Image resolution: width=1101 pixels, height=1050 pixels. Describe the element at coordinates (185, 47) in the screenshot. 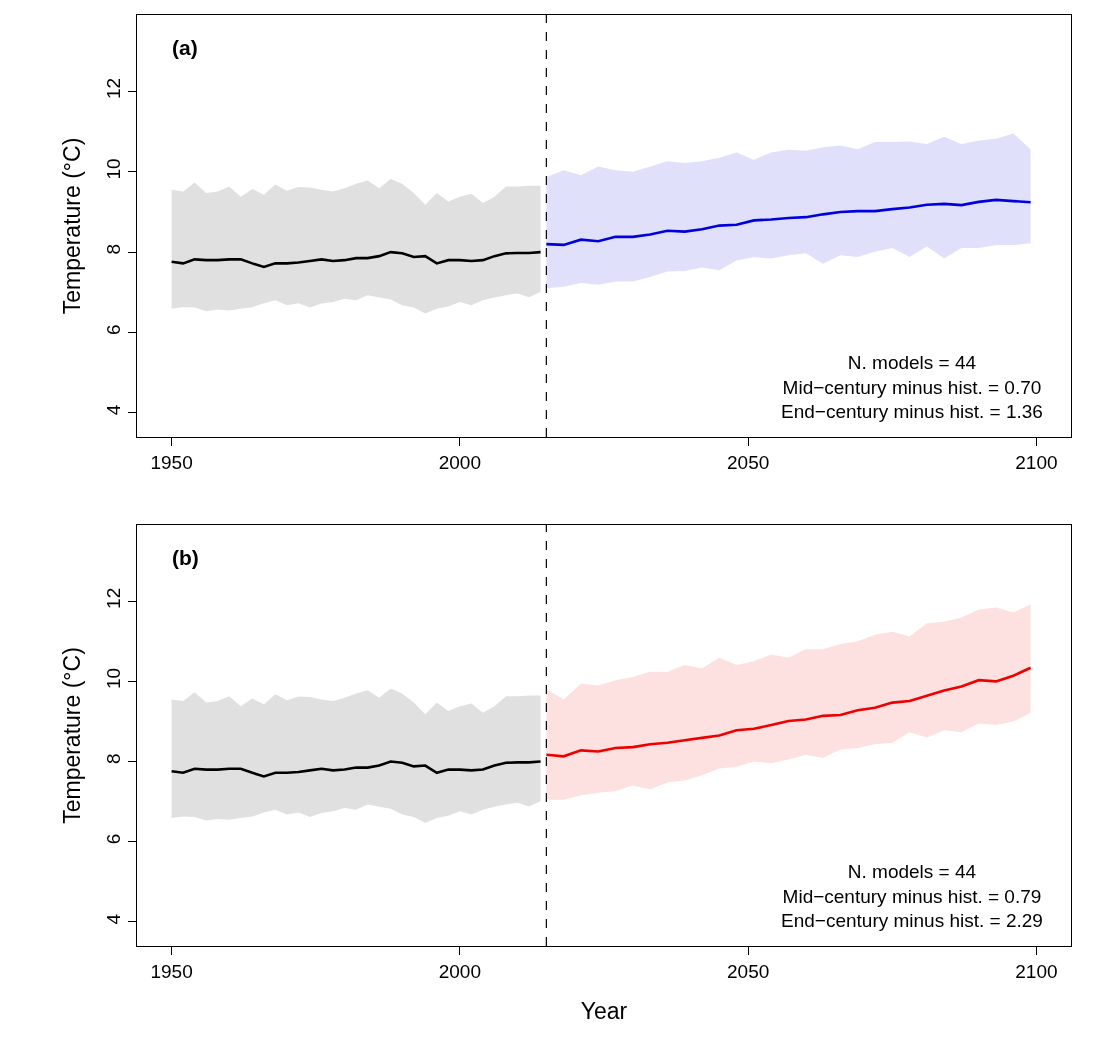

I see `text: (a)` at that location.